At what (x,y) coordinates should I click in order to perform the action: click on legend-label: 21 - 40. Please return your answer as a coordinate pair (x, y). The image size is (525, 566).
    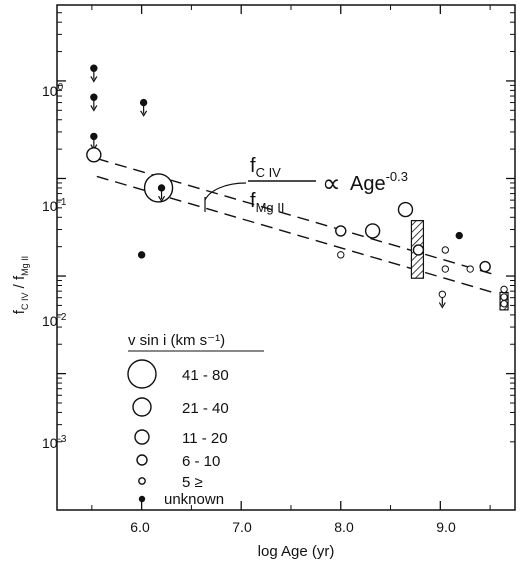
    Looking at the image, I should click on (205, 408).